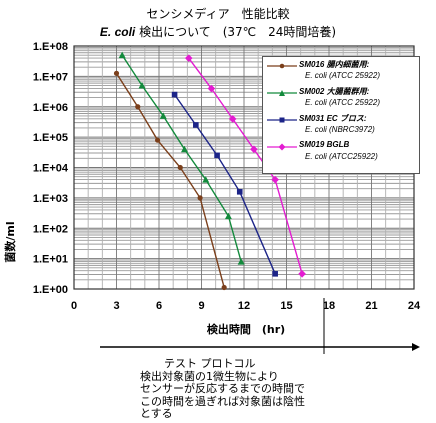  I want to click on x-tick-label: 12, so click(244, 306).